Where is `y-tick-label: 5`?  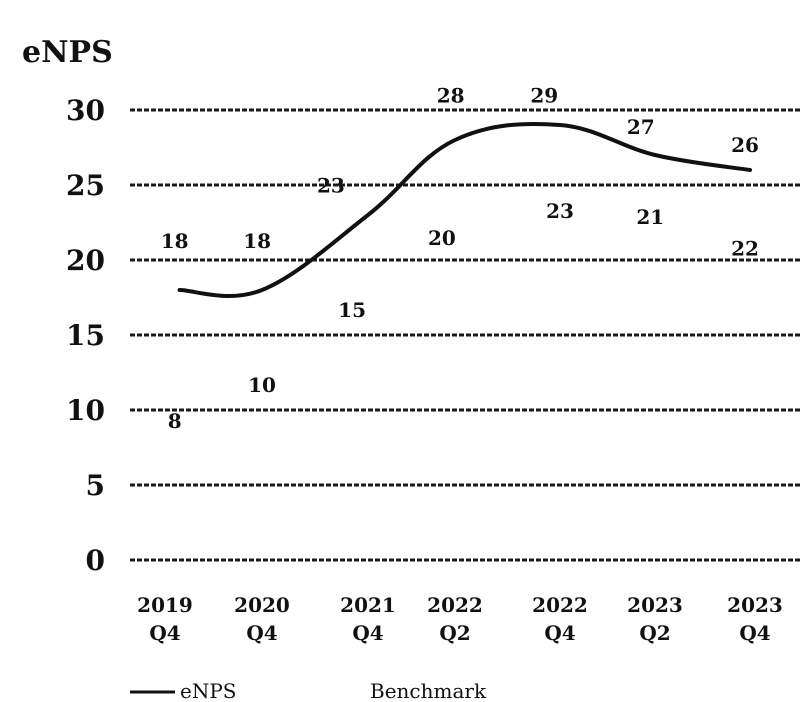
y-tick-label: 5 is located at coordinates (95, 485).